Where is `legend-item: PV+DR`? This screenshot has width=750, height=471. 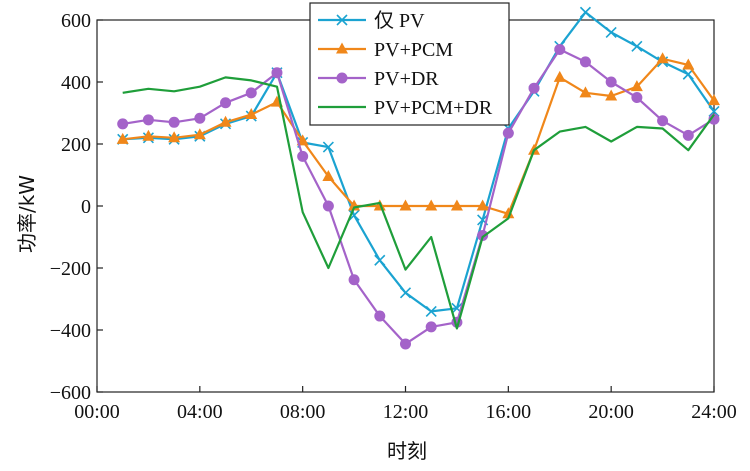
legend-item: PV+DR is located at coordinates (378, 79).